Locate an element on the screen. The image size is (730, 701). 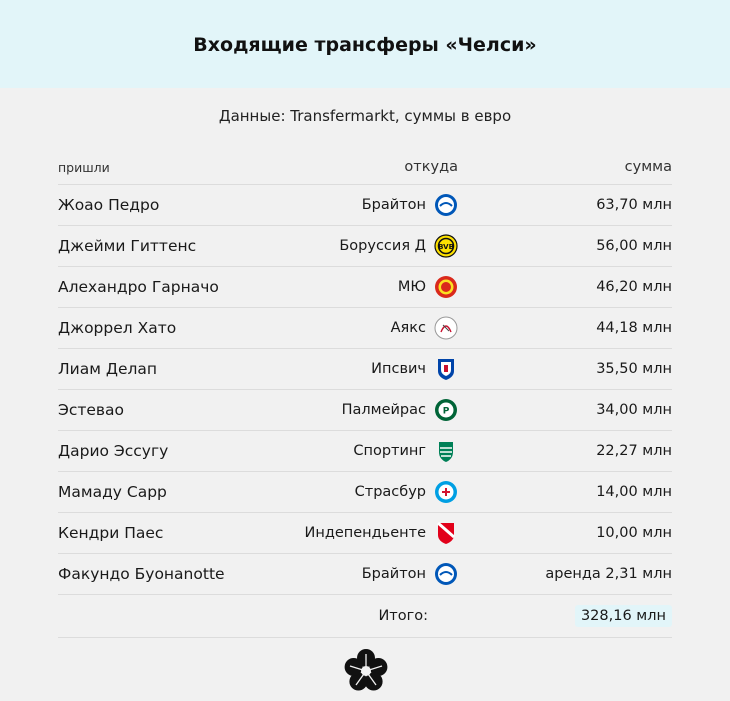
from-club-name: Боруссия Д is located at coordinates (382, 246).